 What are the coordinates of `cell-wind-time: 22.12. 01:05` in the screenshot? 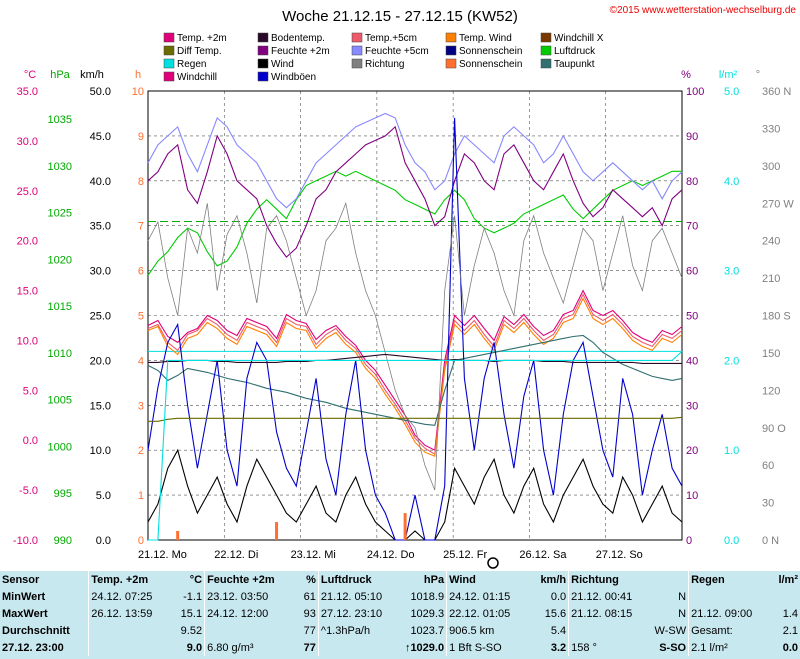 It's located at (482, 613).